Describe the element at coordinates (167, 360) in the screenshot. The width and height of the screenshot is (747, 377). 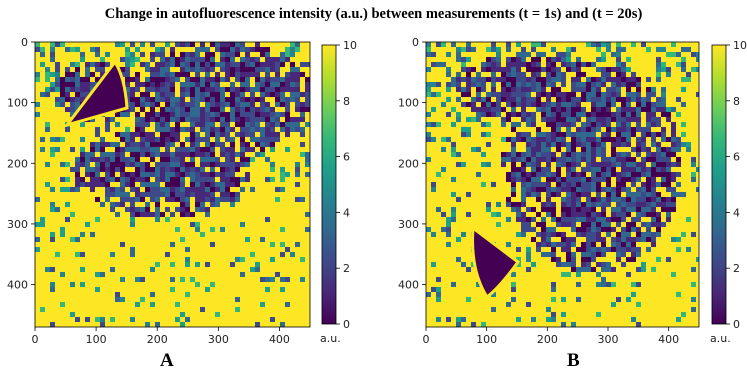
I see `panel-label-a: A` at that location.